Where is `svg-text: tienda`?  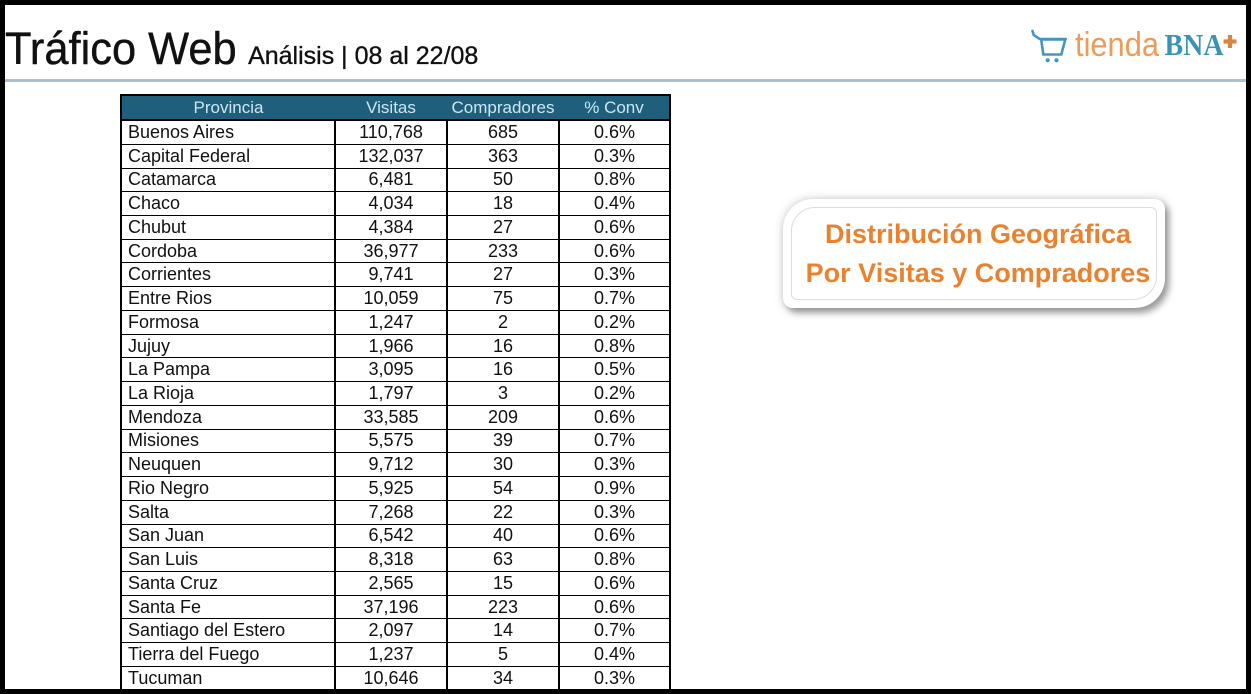
svg-text: tienda is located at coordinates (1117, 45).